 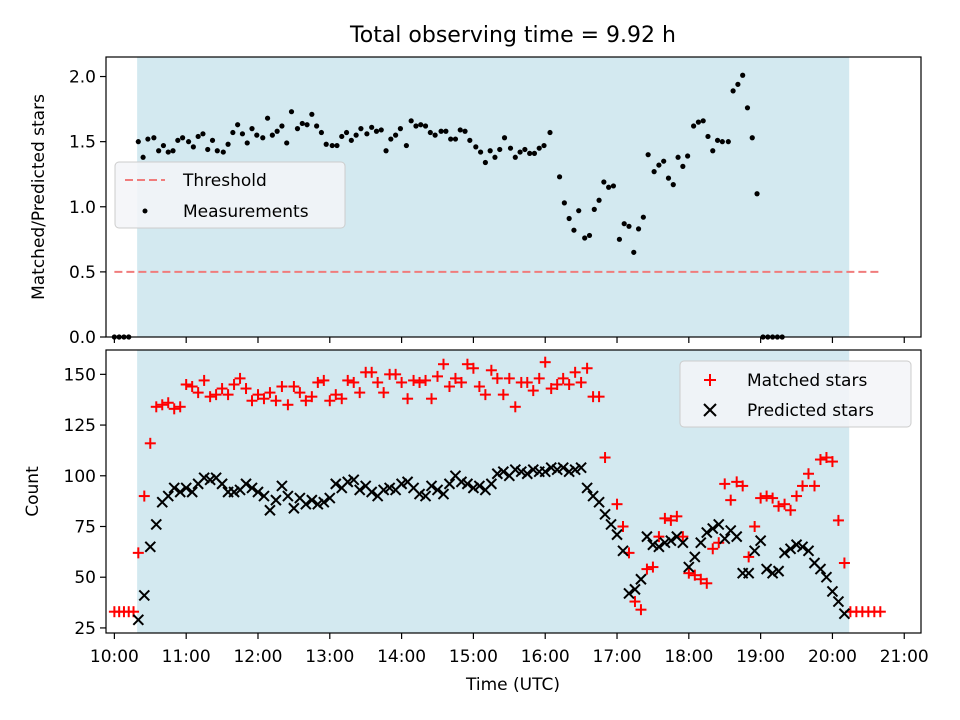 I want to click on x-tick-label: 10:00, so click(x=114, y=657).